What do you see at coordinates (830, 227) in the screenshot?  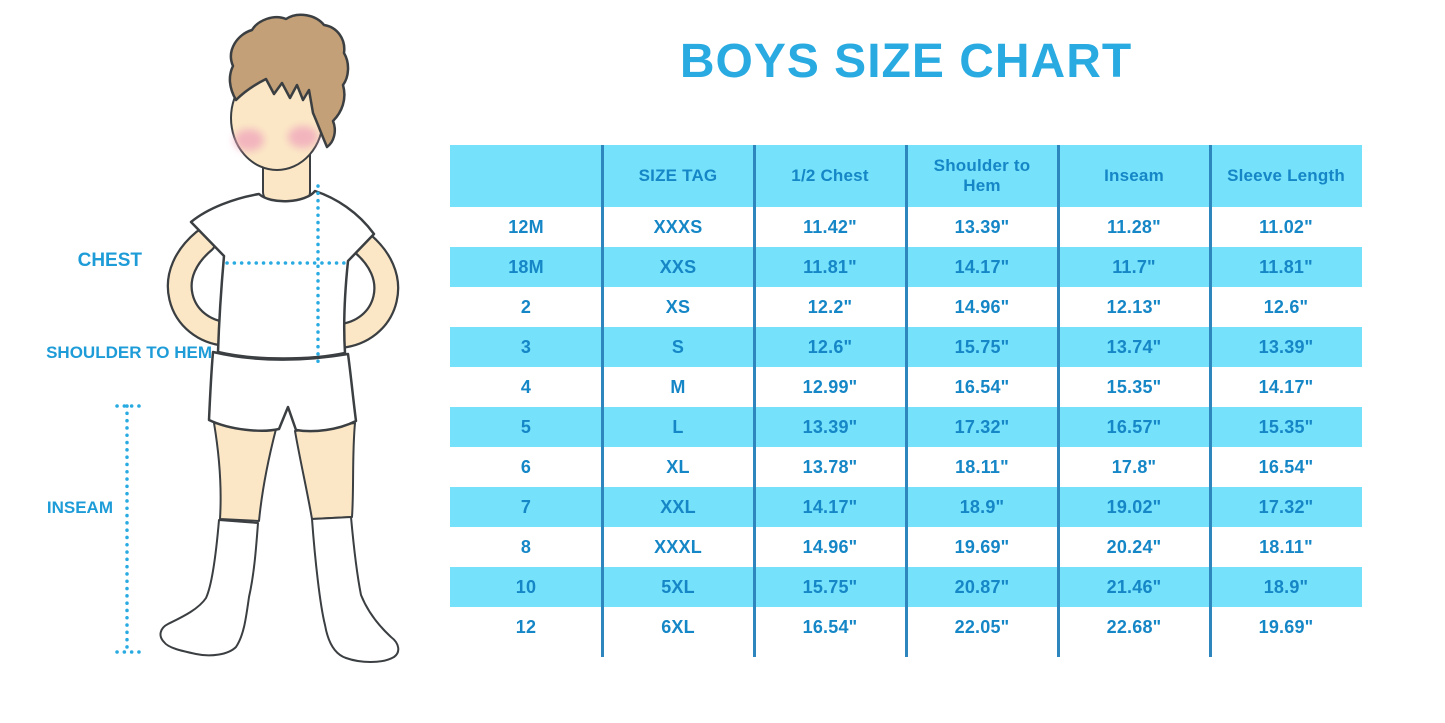 I see `size-cell: 11.42"` at bounding box center [830, 227].